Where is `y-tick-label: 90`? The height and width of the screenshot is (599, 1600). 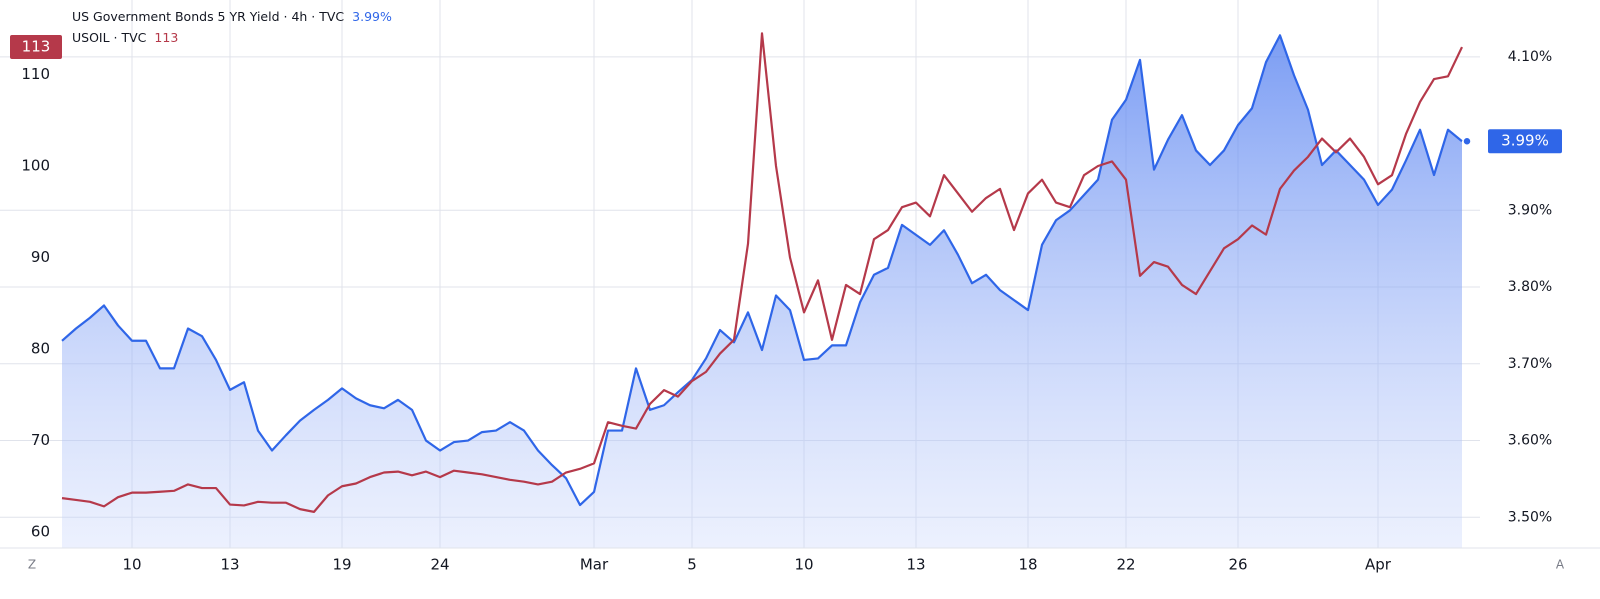 y-tick-label: 90 is located at coordinates (40, 257).